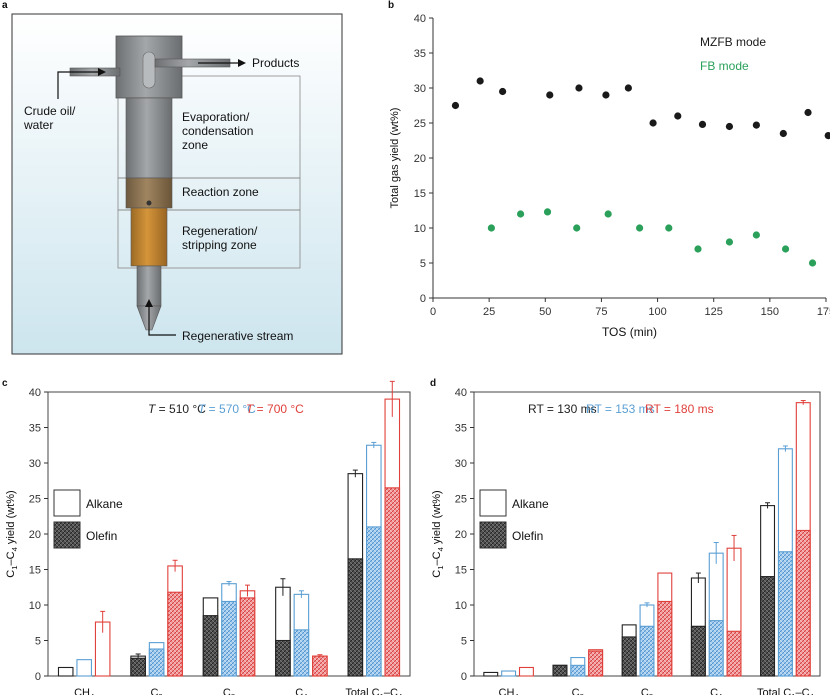 This screenshot has height=695, width=830. I want to click on label-regenerative-stream: Regenerative stream, so click(237, 336).